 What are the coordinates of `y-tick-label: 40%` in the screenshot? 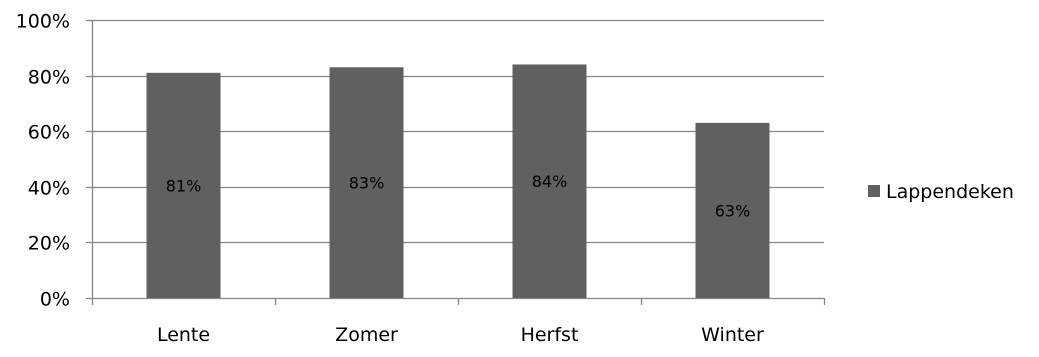 It's located at (49, 189).